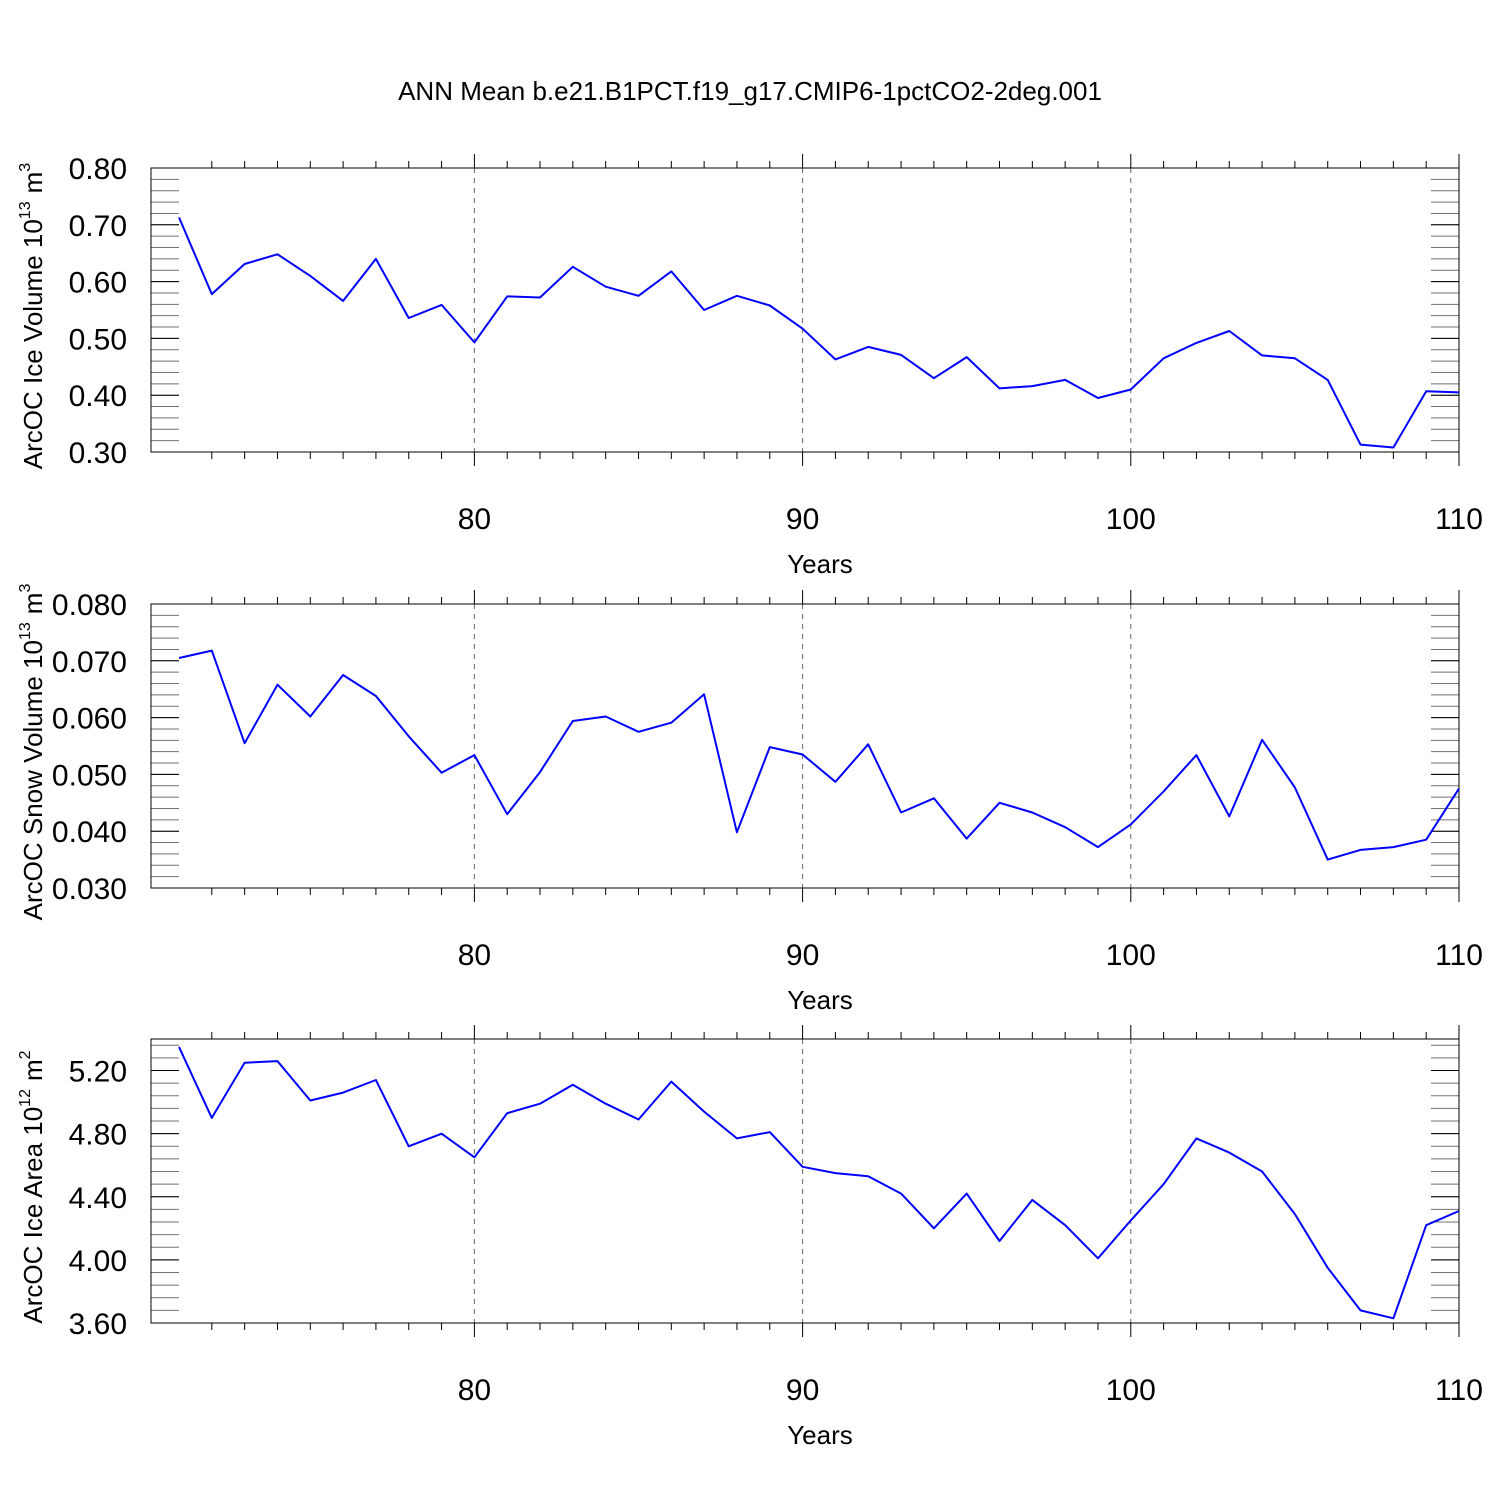  What do you see at coordinates (98, 226) in the screenshot?
I see `y-tick-label: 0.70` at bounding box center [98, 226].